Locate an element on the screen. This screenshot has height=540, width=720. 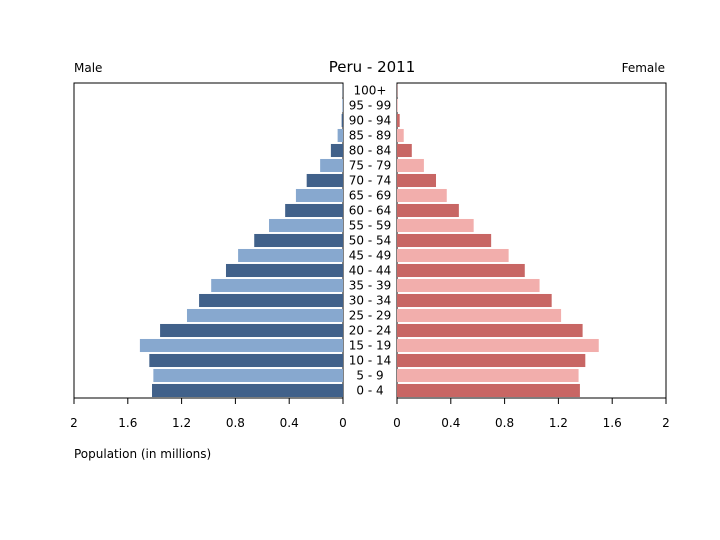
age-group-label: 60 - 64 is located at coordinates (370, 211).